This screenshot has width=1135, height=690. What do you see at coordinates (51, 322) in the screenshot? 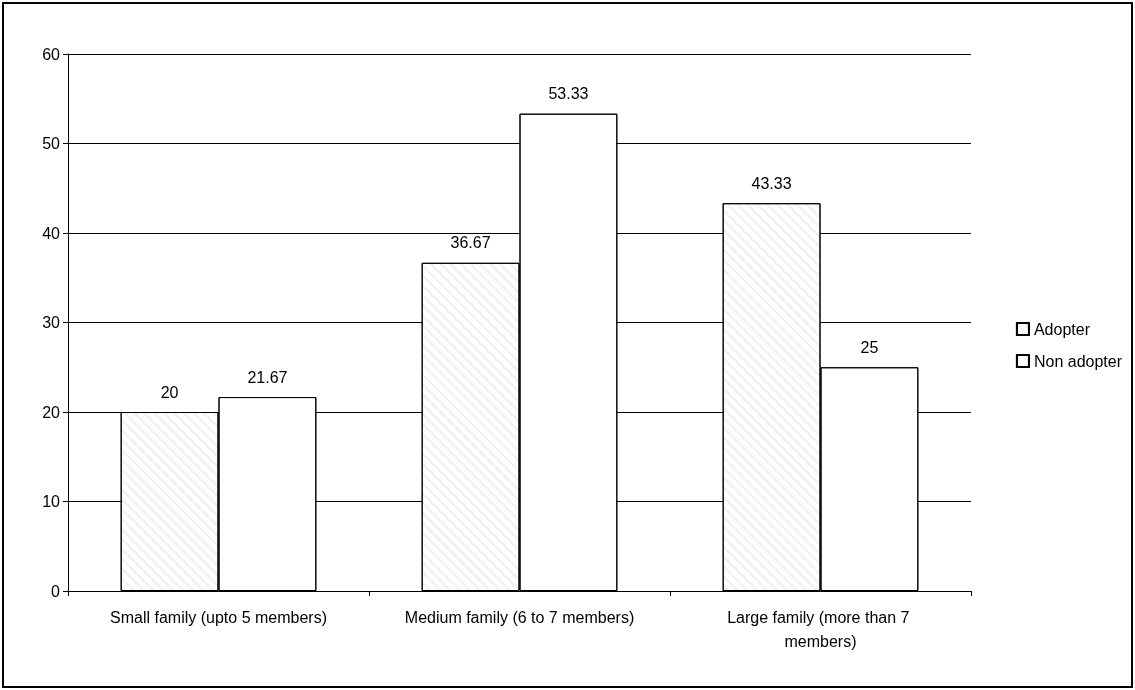
I see `y-tick-label: 30` at bounding box center [51, 322].